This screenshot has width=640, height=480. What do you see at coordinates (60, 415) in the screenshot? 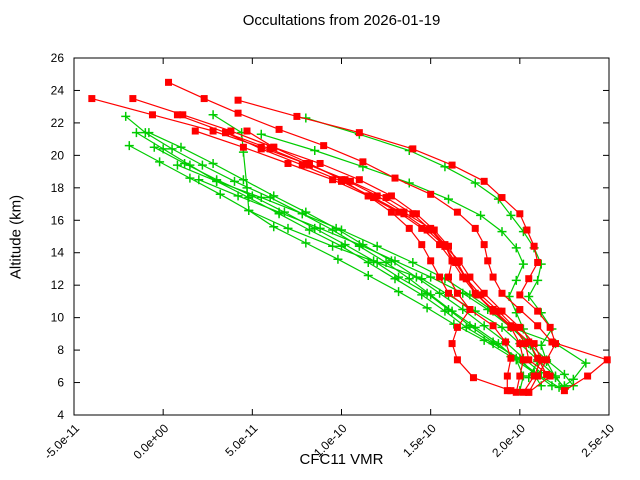
I see `y-tick-label: 4` at bounding box center [60, 415].